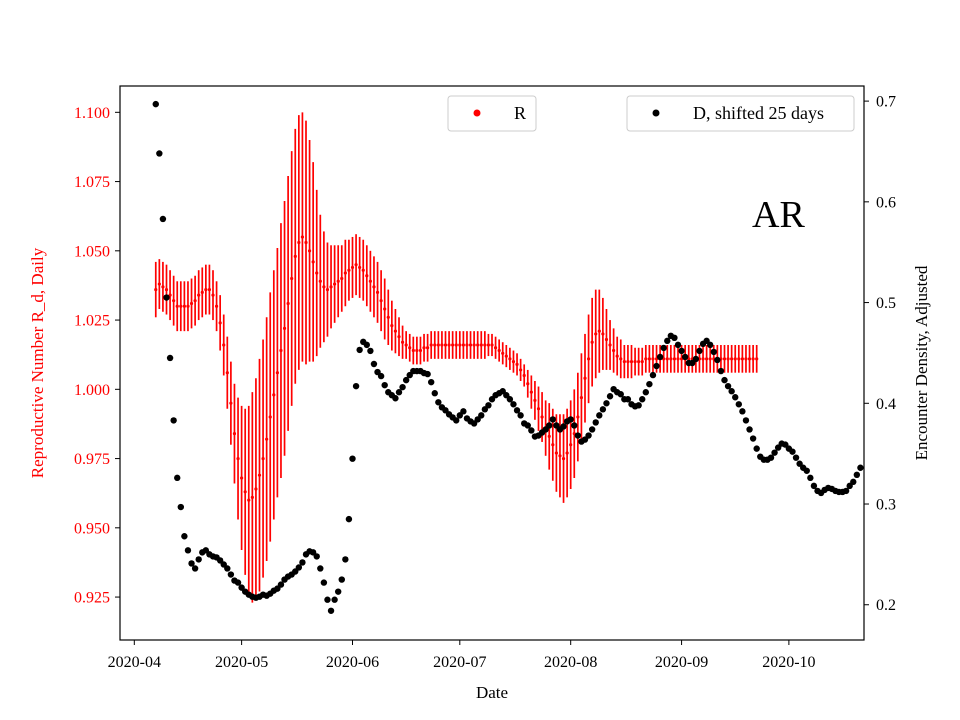  Describe the element at coordinates (740, 113) in the screenshot. I see `legend-d: D, shifted 25 days` at that location.